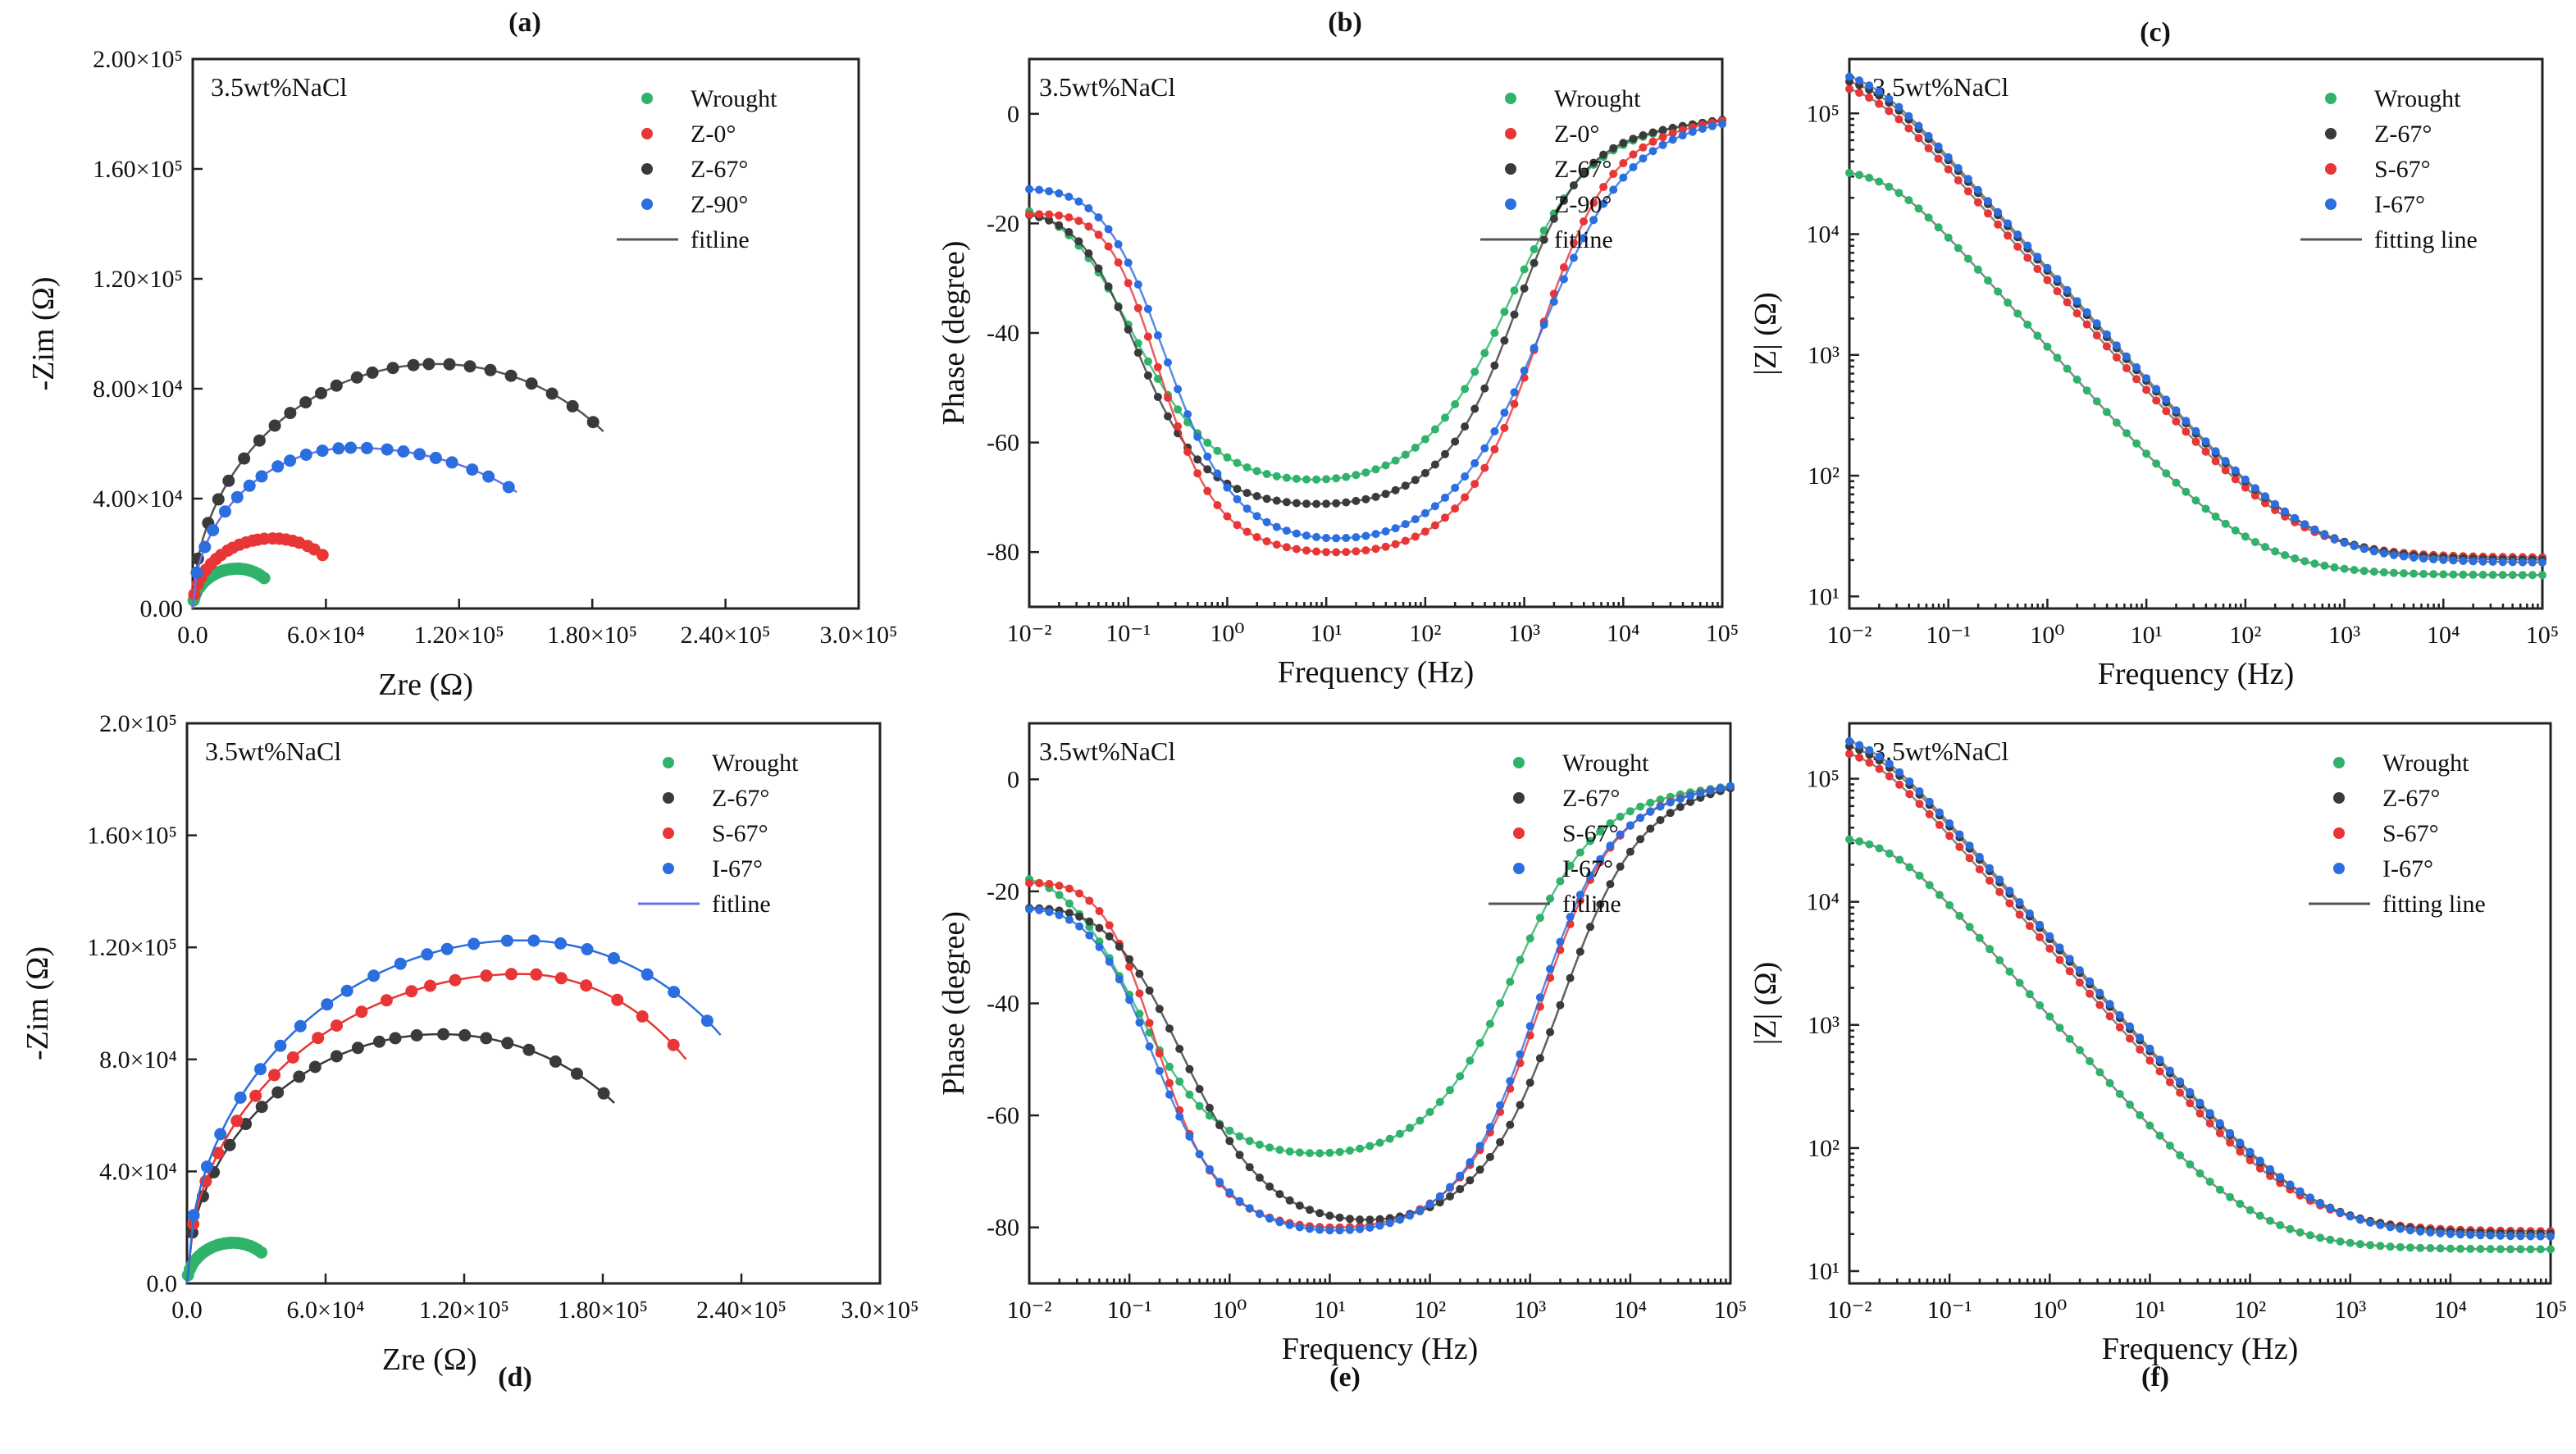 The image size is (2576, 1454). What do you see at coordinates (2196, 333) in the screenshot?
I see `panel-c-plot-frame` at bounding box center [2196, 333].